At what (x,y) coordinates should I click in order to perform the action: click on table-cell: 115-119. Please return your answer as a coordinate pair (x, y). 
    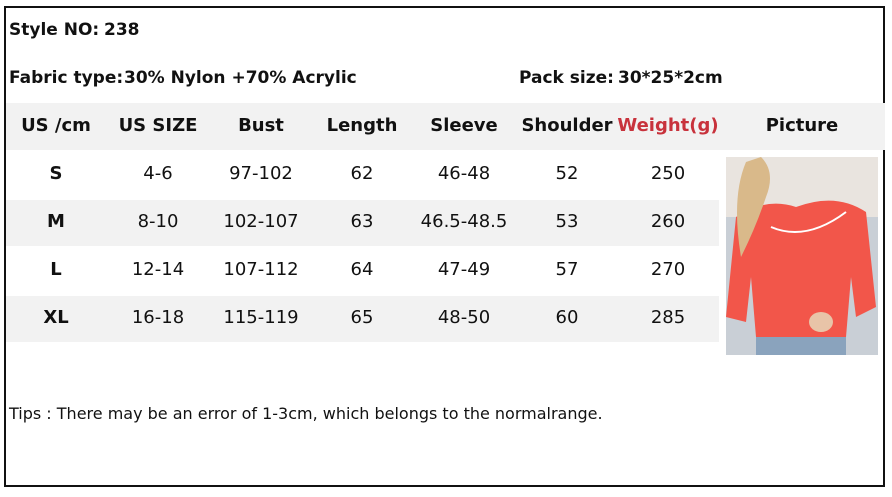
    Looking at the image, I should click on (261, 317).